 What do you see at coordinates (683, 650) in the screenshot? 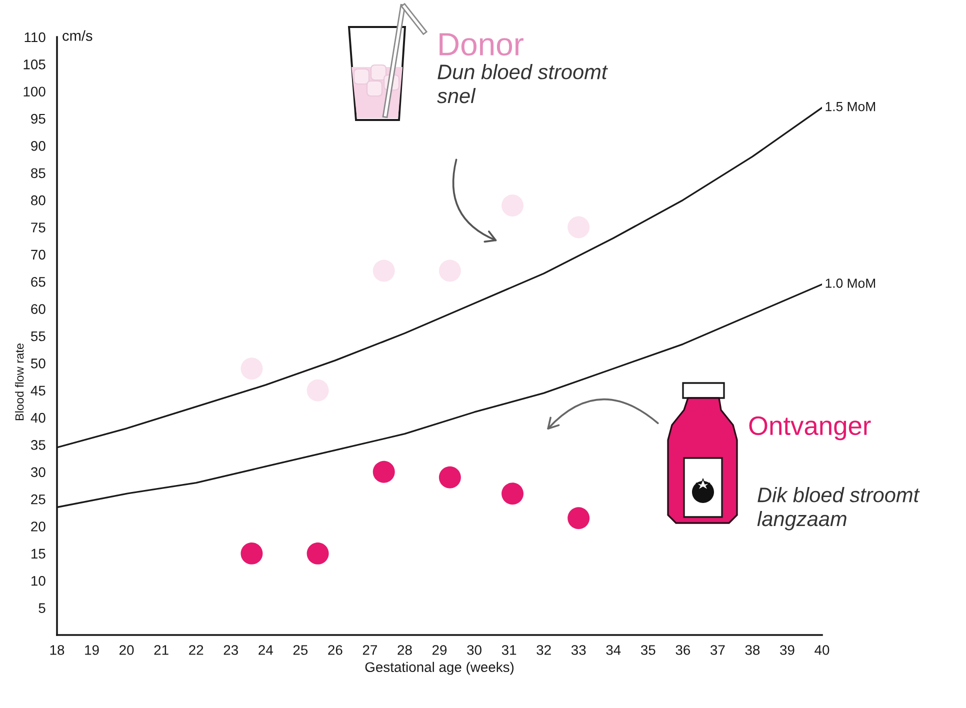
I see `x-tick-label: 36` at bounding box center [683, 650].